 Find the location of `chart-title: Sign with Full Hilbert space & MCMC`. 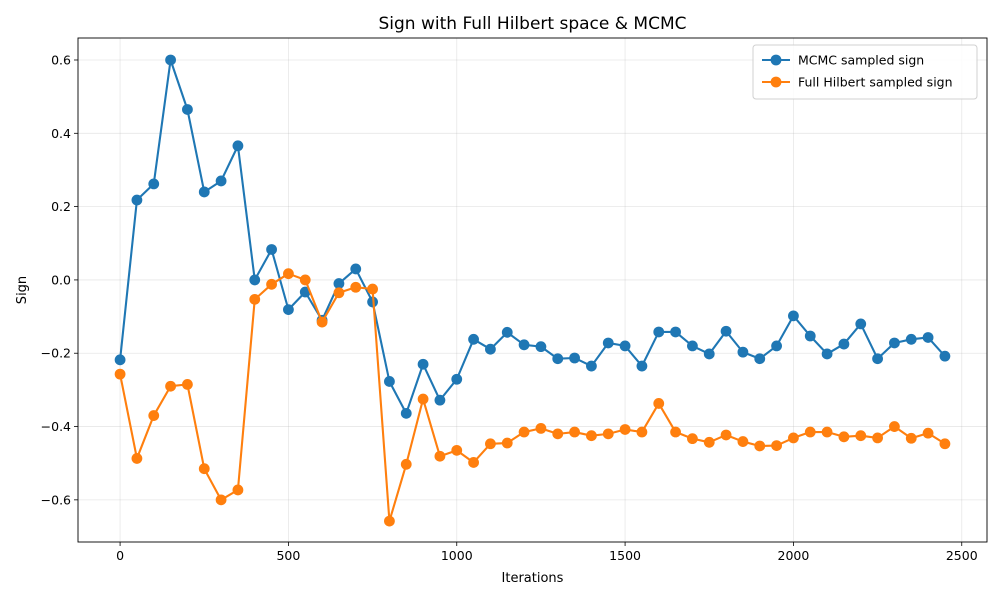

chart-title: Sign with Full Hilbert space & MCMC is located at coordinates (533, 24).